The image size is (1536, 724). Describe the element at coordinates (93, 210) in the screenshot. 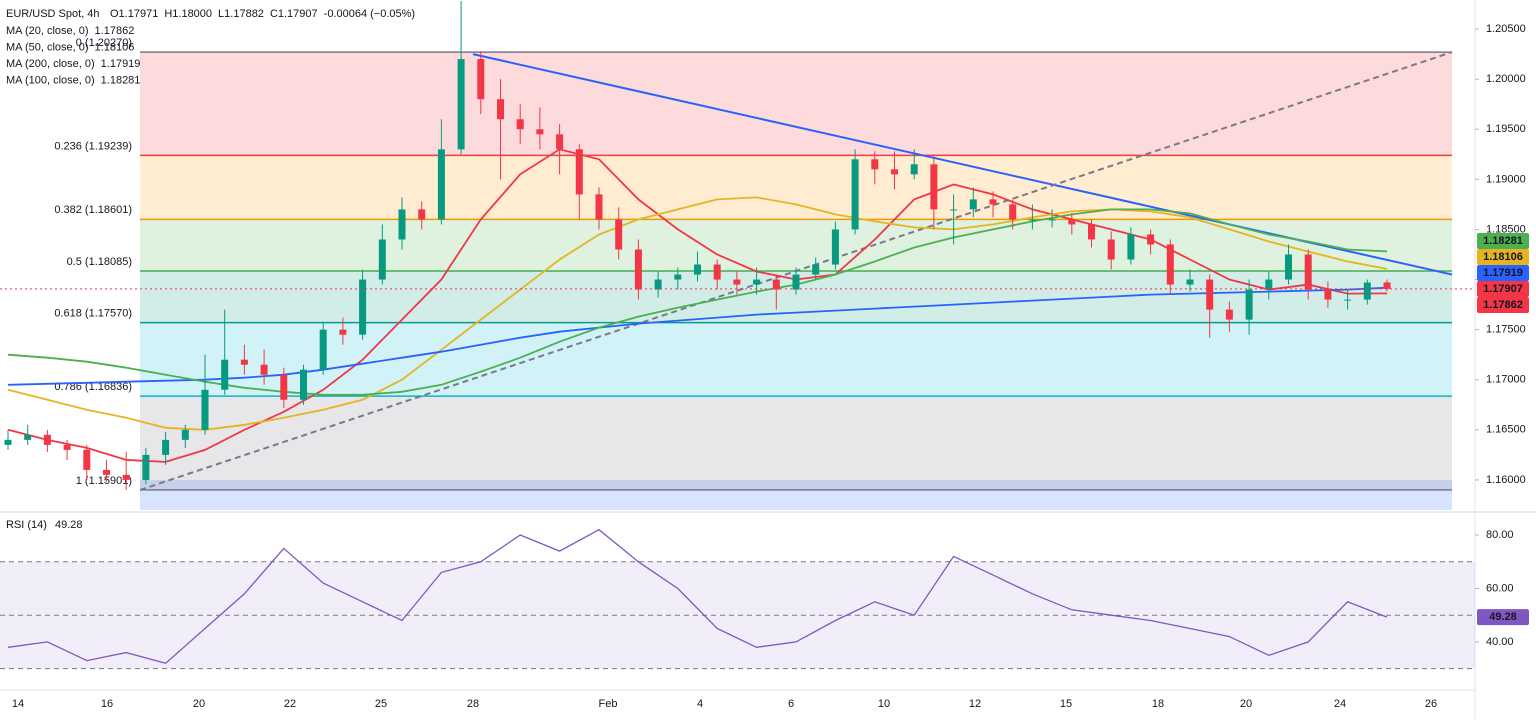

I see `fib-label: 0.382 (1.18601)` at that location.